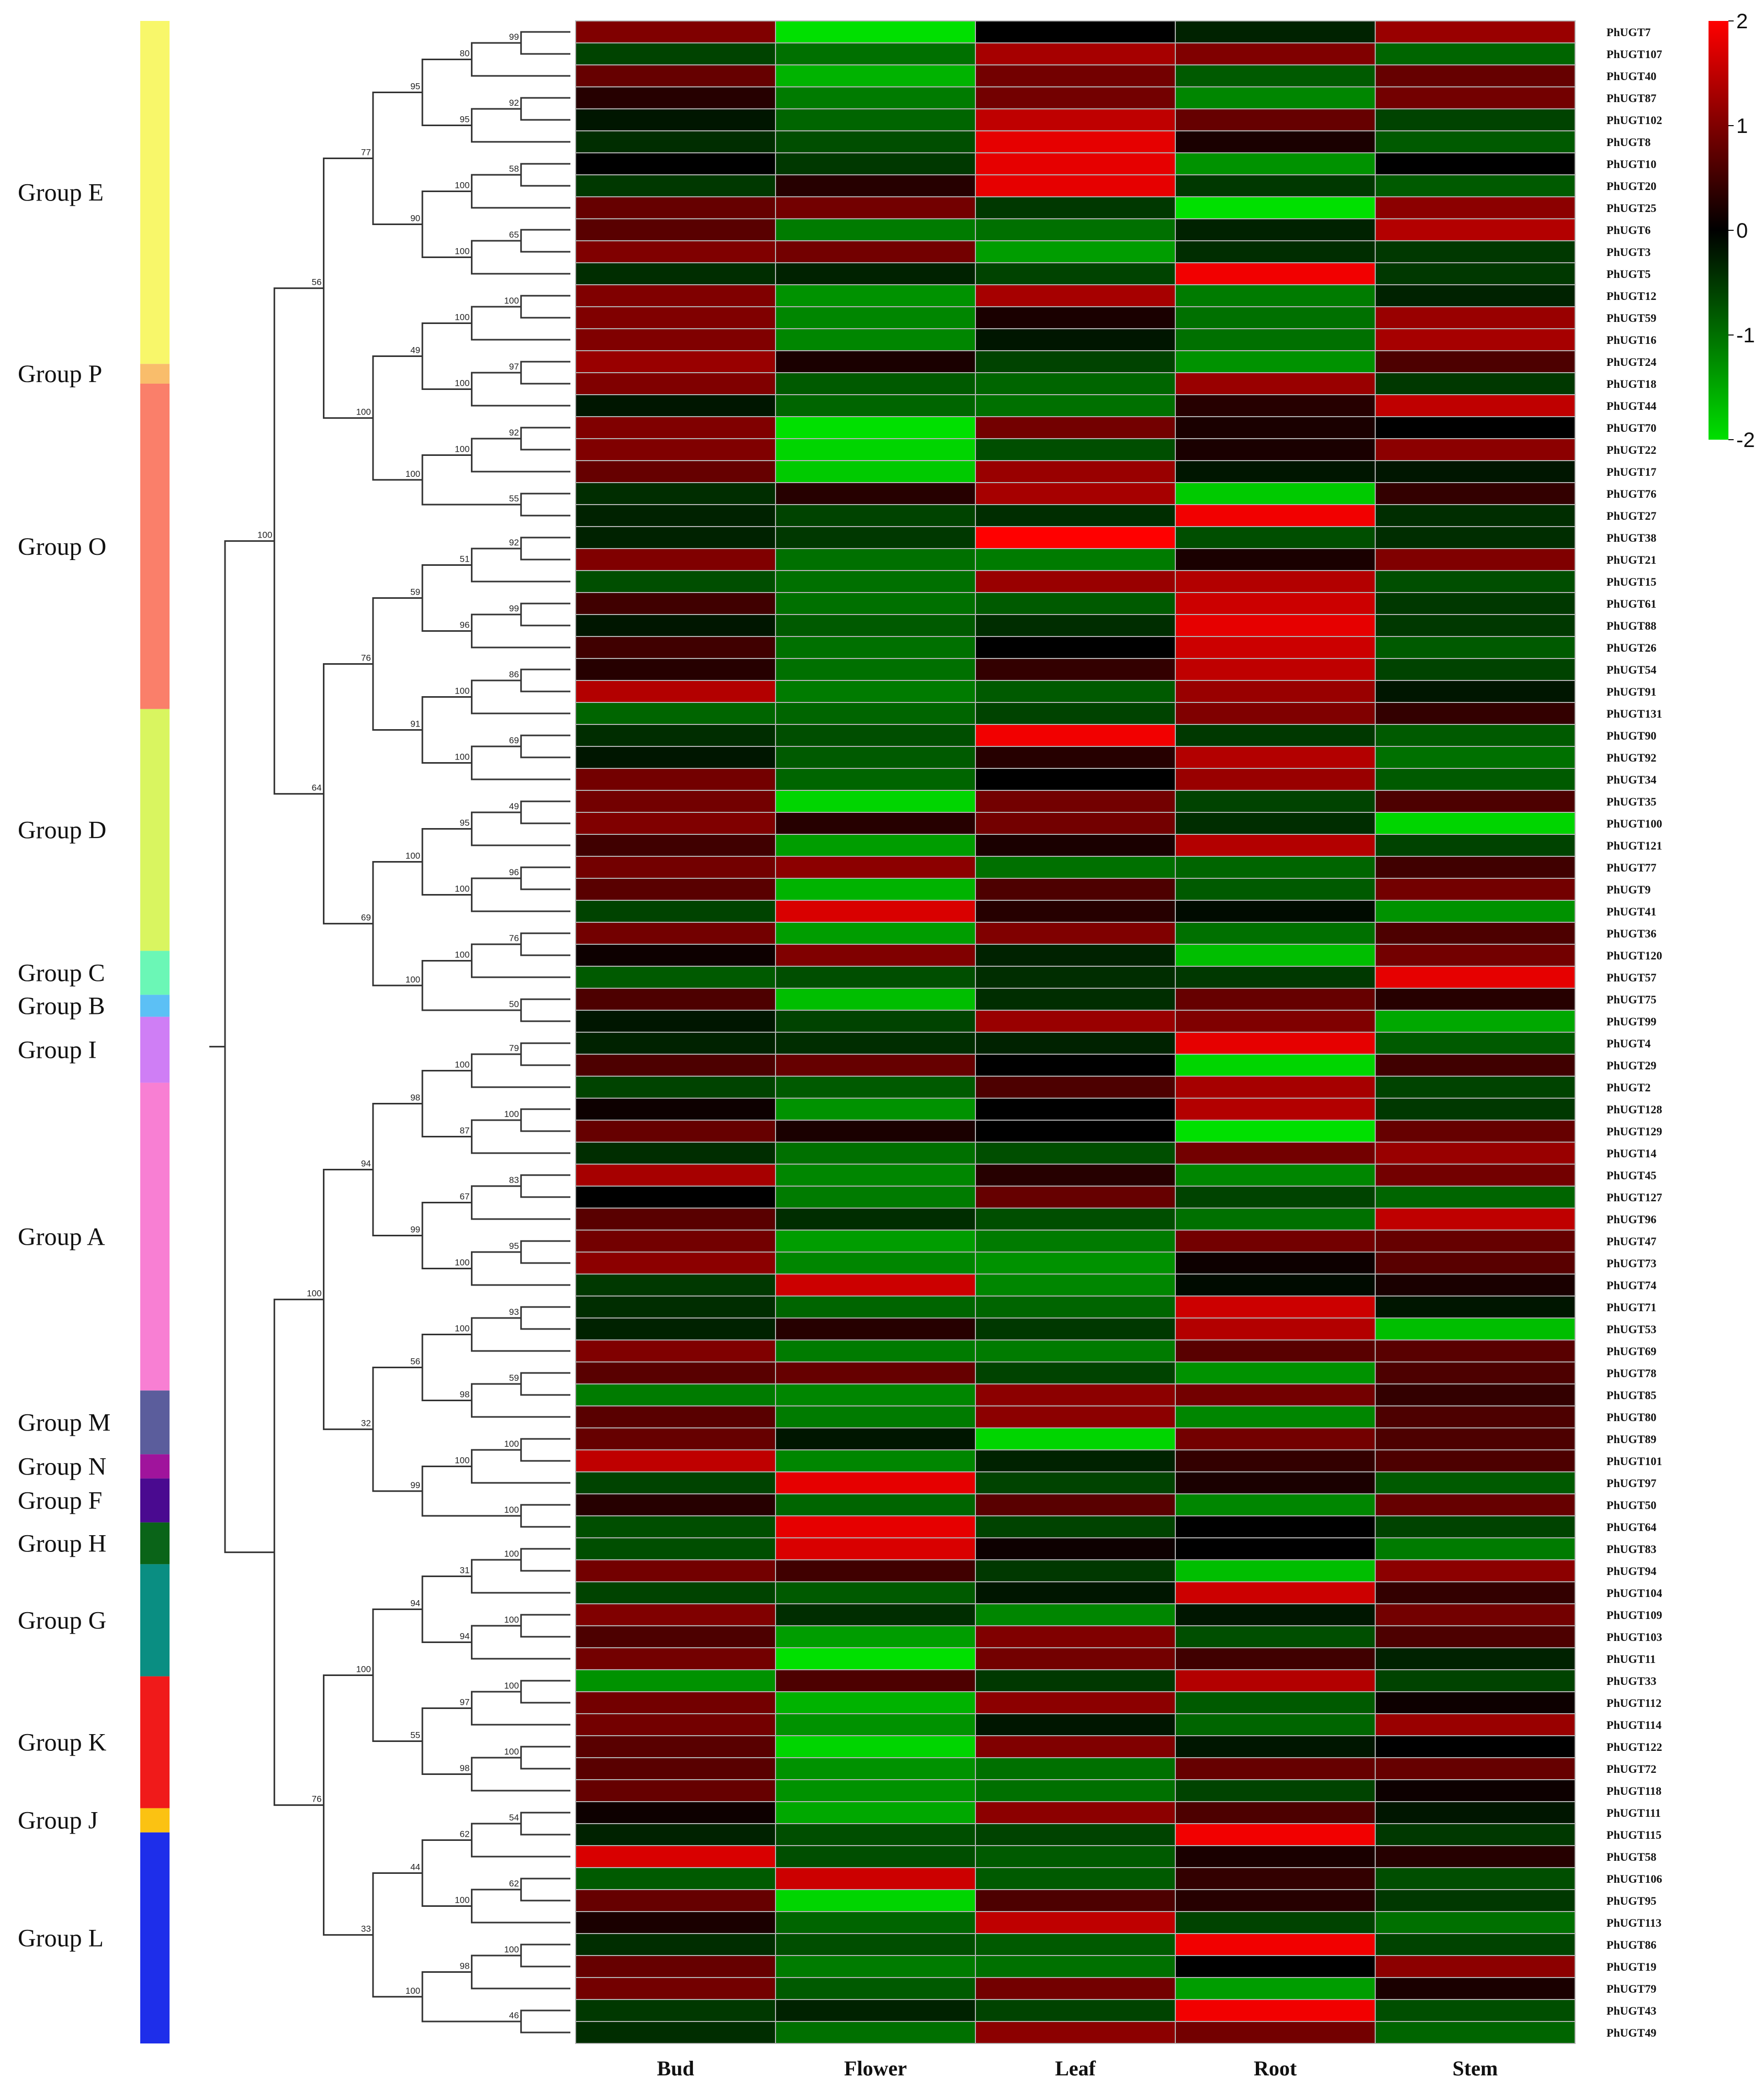 The image size is (1764, 2089). What do you see at coordinates (465, 625) in the screenshot?
I see `bootstrap-label: 96` at bounding box center [465, 625].